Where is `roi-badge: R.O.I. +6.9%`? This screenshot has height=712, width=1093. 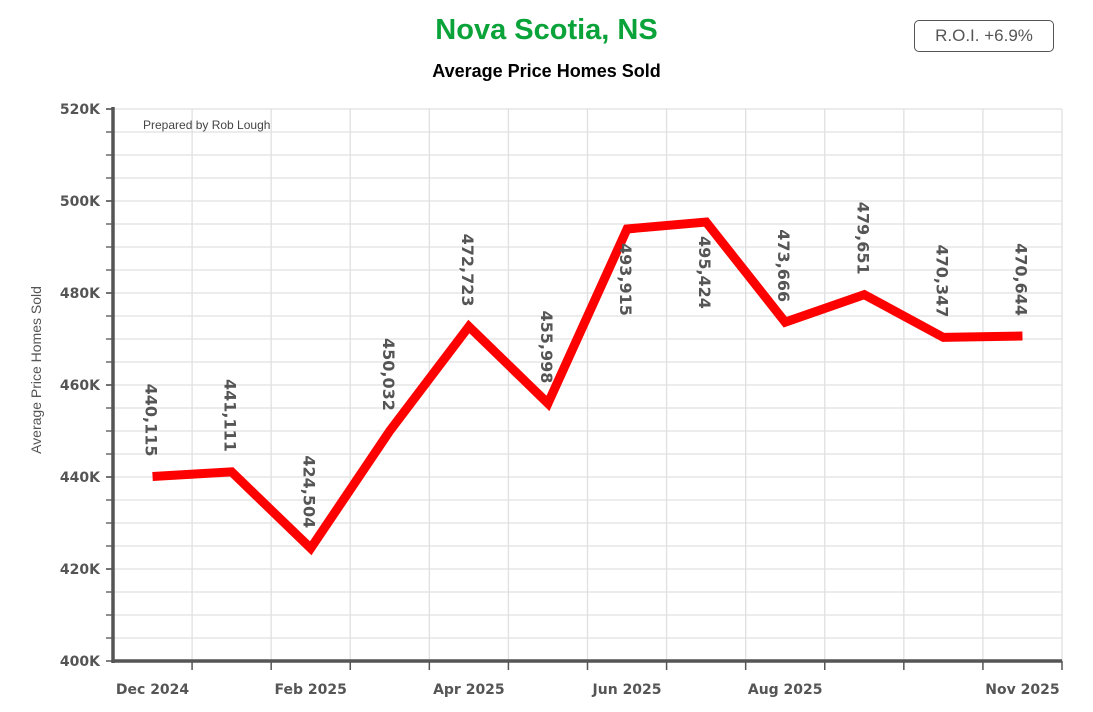 roi-badge: R.O.I. +6.9% is located at coordinates (984, 36).